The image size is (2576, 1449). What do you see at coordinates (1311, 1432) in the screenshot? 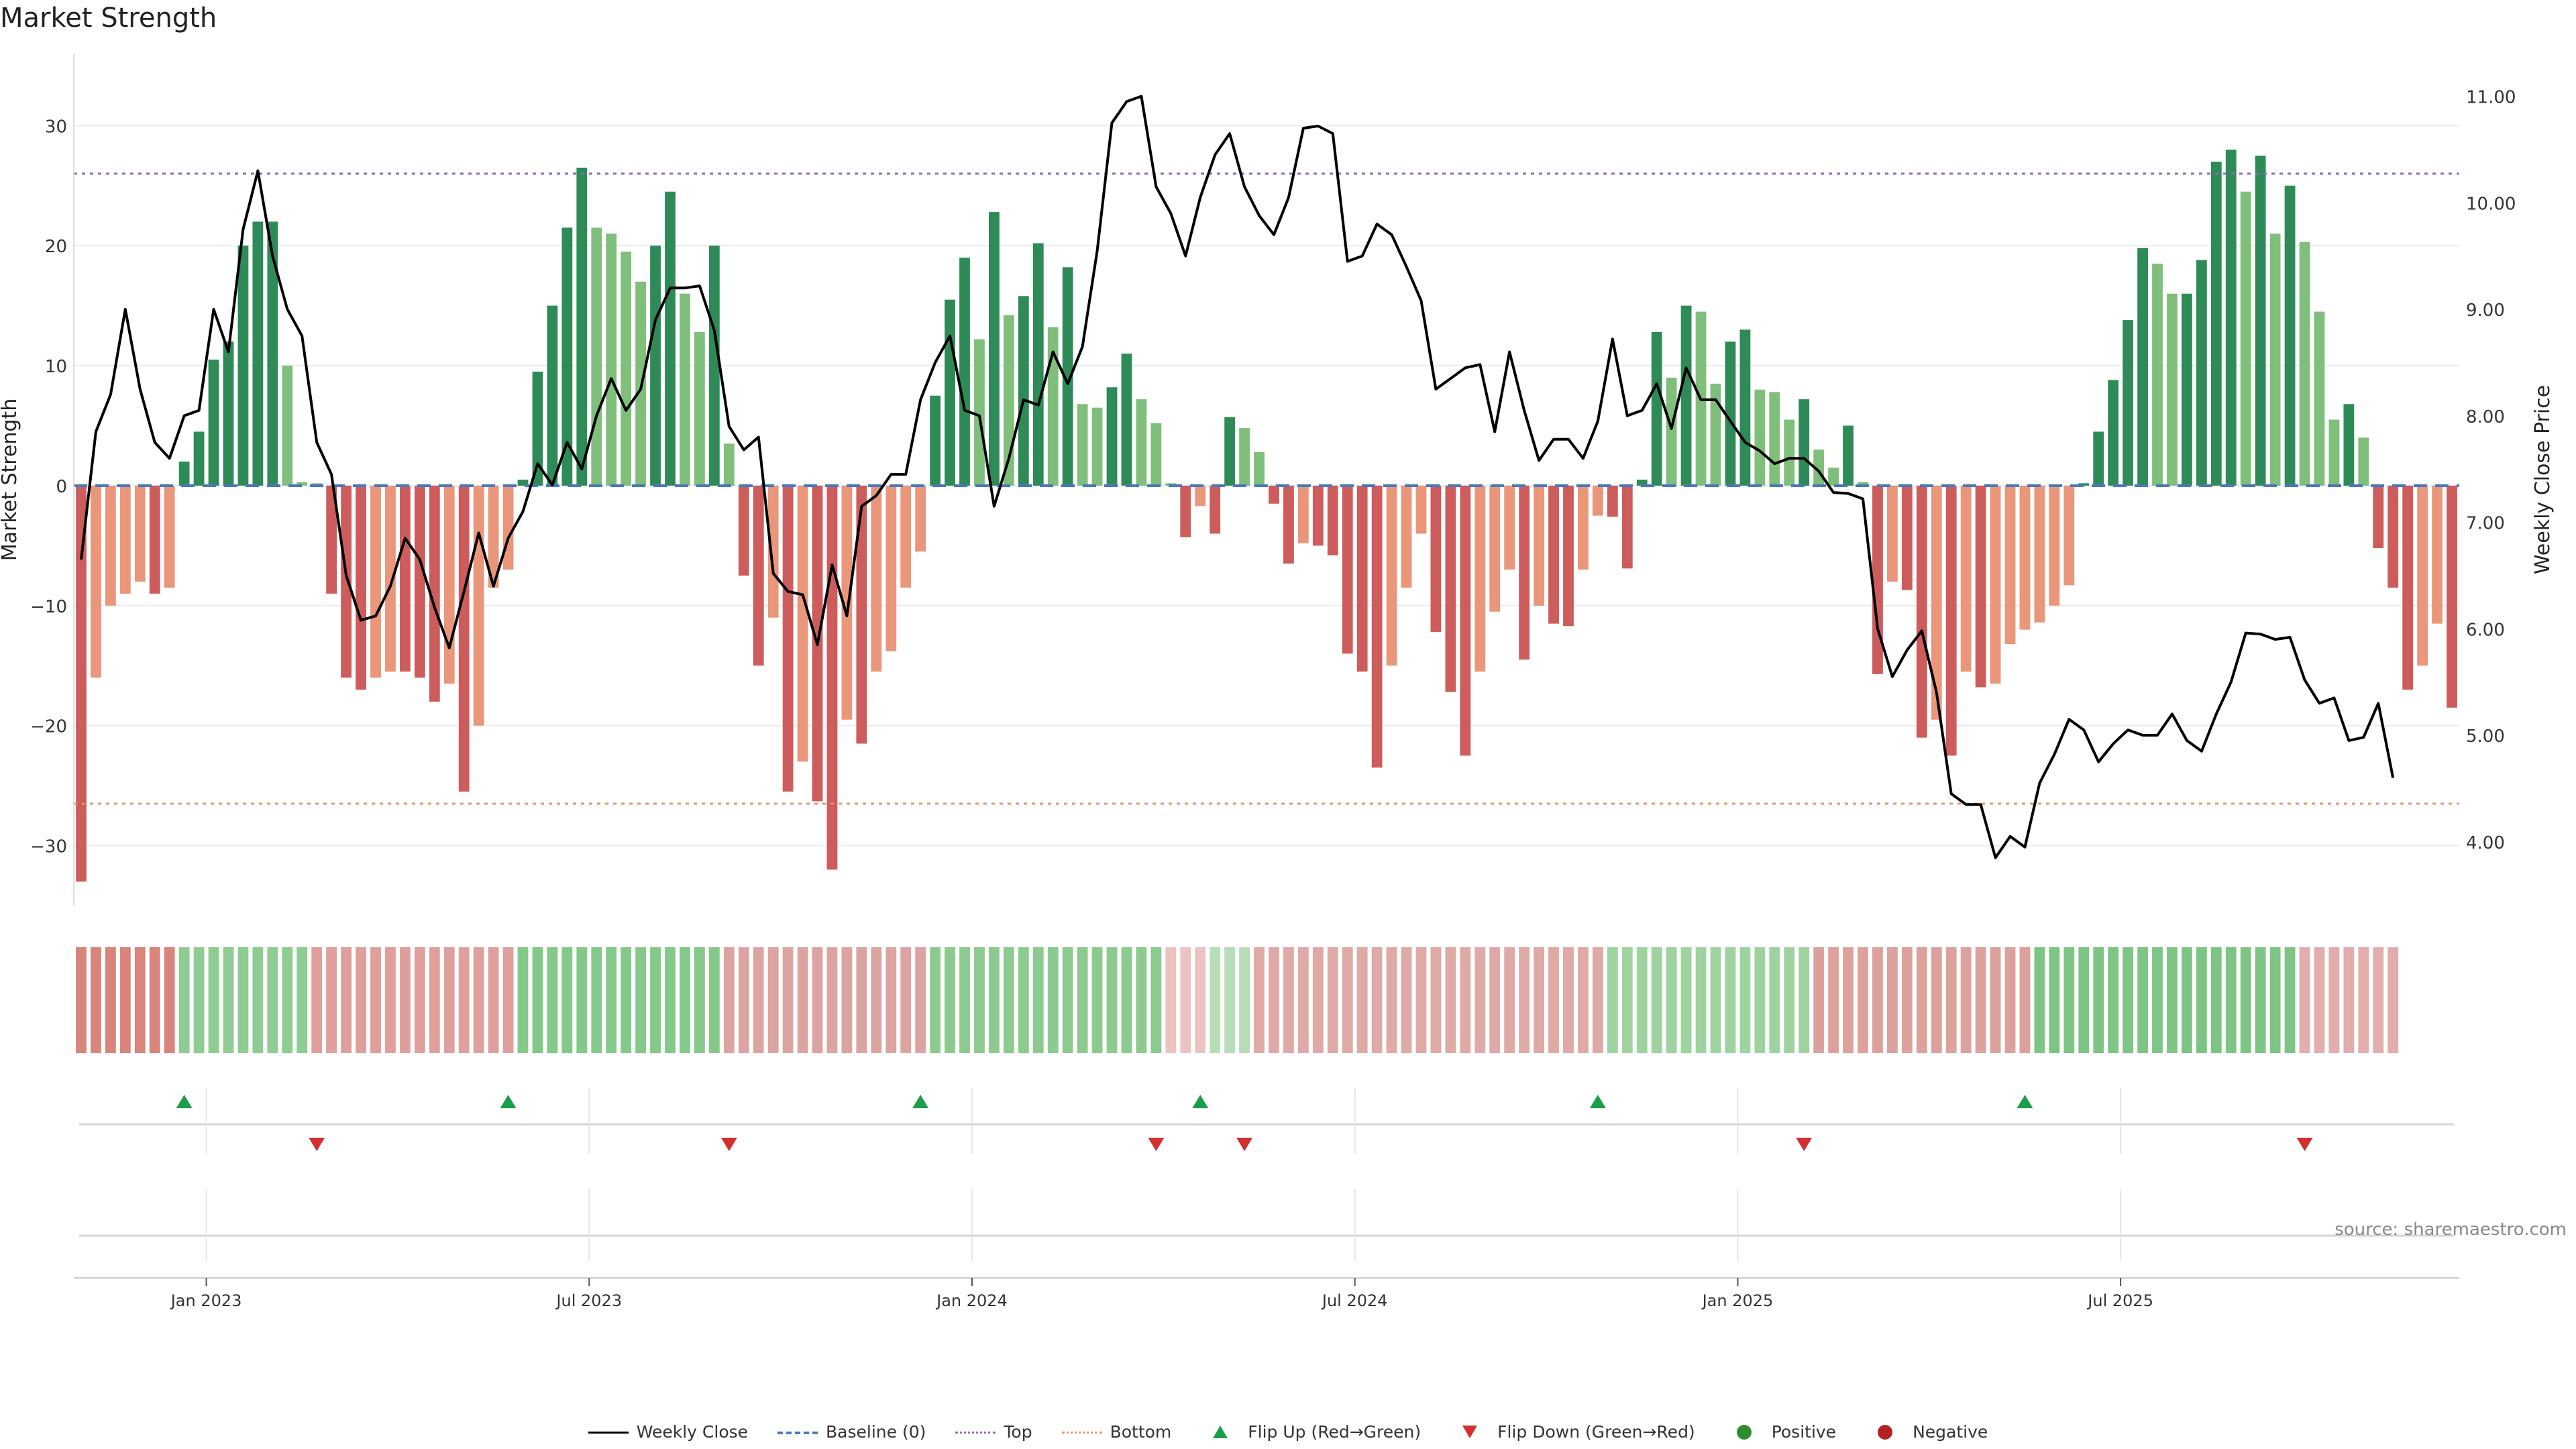
I see `legend-item-flip-up: Flip Up (Red→Green)` at bounding box center [1311, 1432].